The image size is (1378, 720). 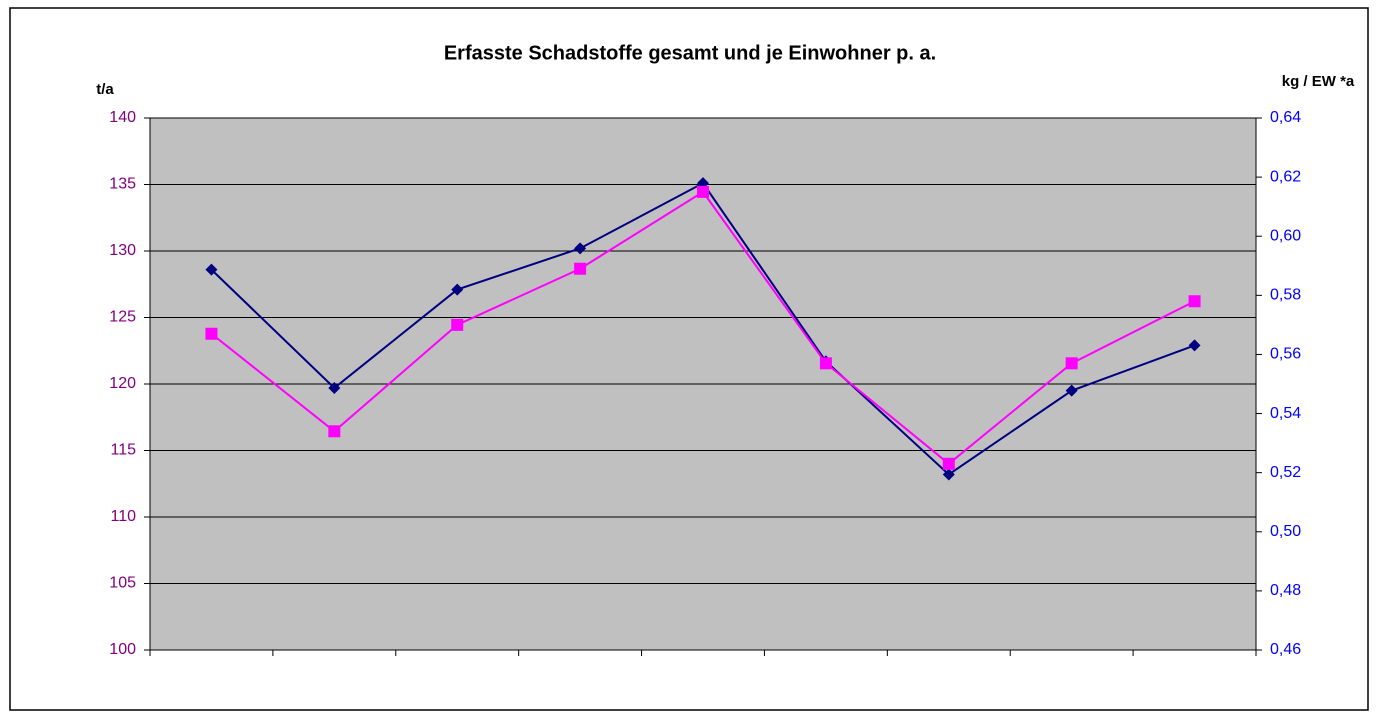 I want to click on y2-tick-label: 0,46, so click(x=1285, y=649).